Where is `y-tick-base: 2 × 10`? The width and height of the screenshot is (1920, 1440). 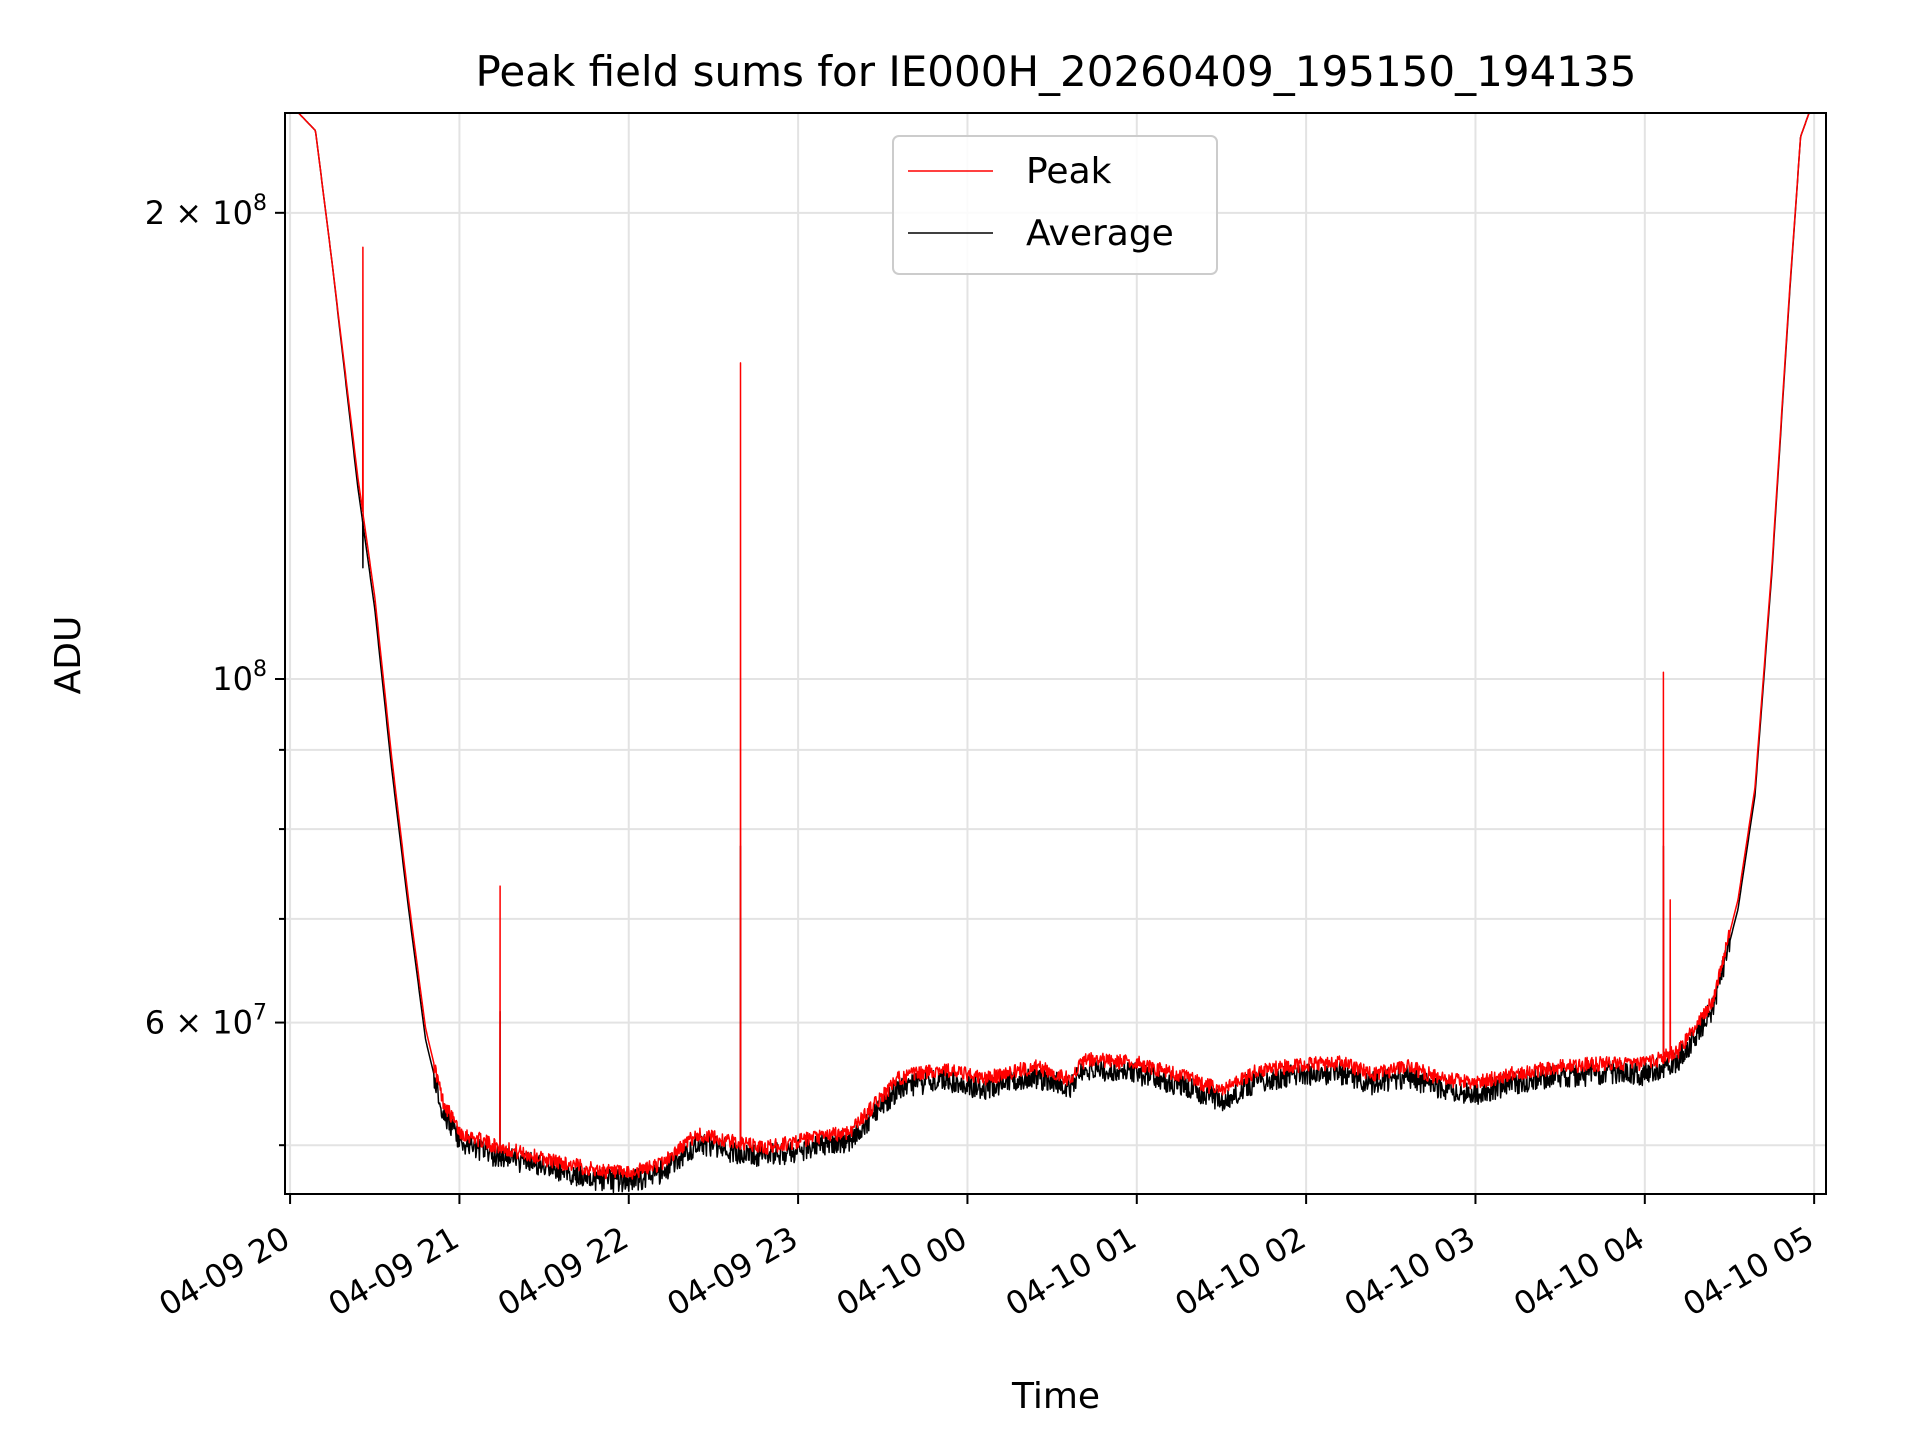 y-tick-base: 2 × 10 is located at coordinates (199, 213).